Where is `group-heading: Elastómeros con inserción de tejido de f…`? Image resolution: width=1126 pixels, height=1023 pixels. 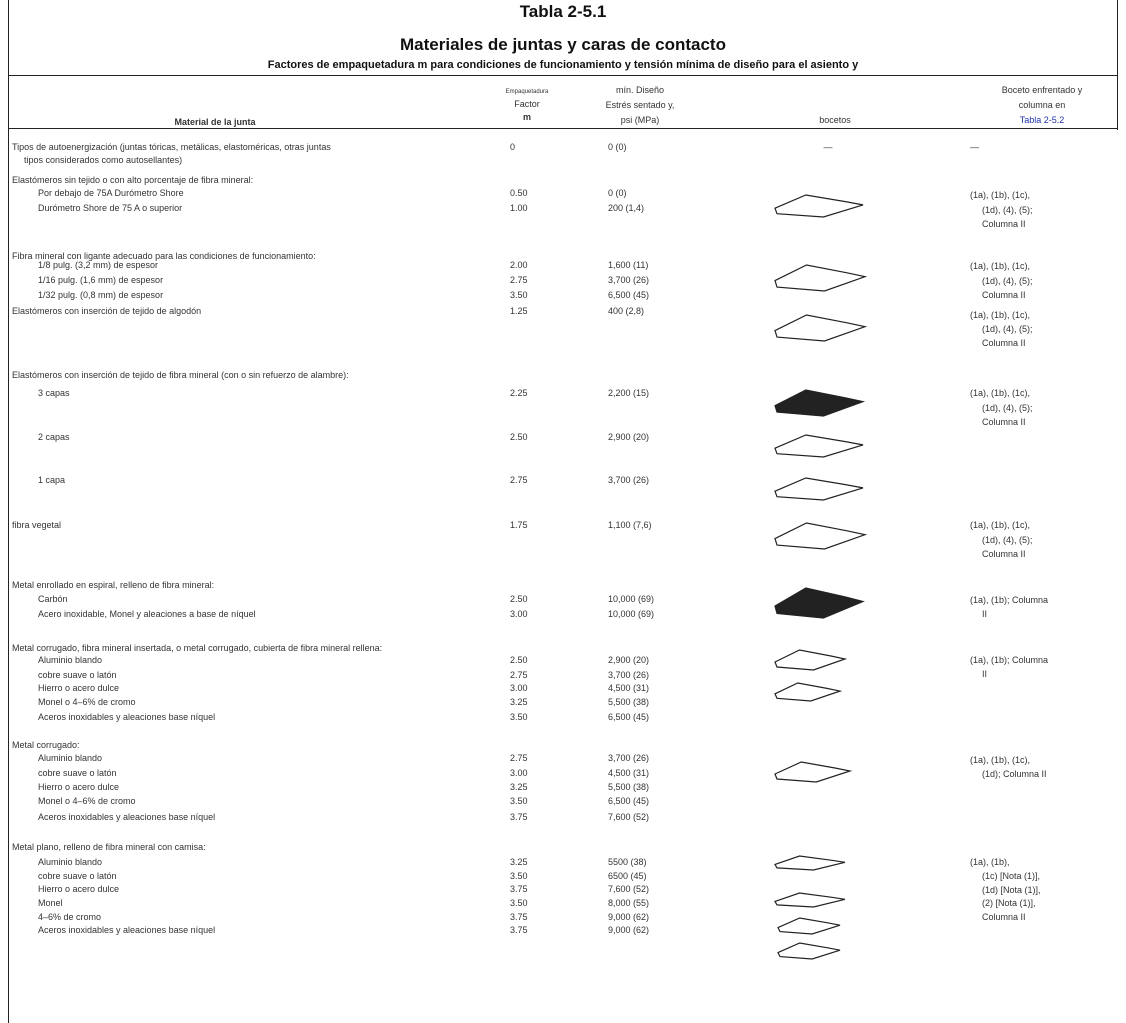
group-heading: Elastómeros con inserción de tejido de f… is located at coordinates (180, 375).